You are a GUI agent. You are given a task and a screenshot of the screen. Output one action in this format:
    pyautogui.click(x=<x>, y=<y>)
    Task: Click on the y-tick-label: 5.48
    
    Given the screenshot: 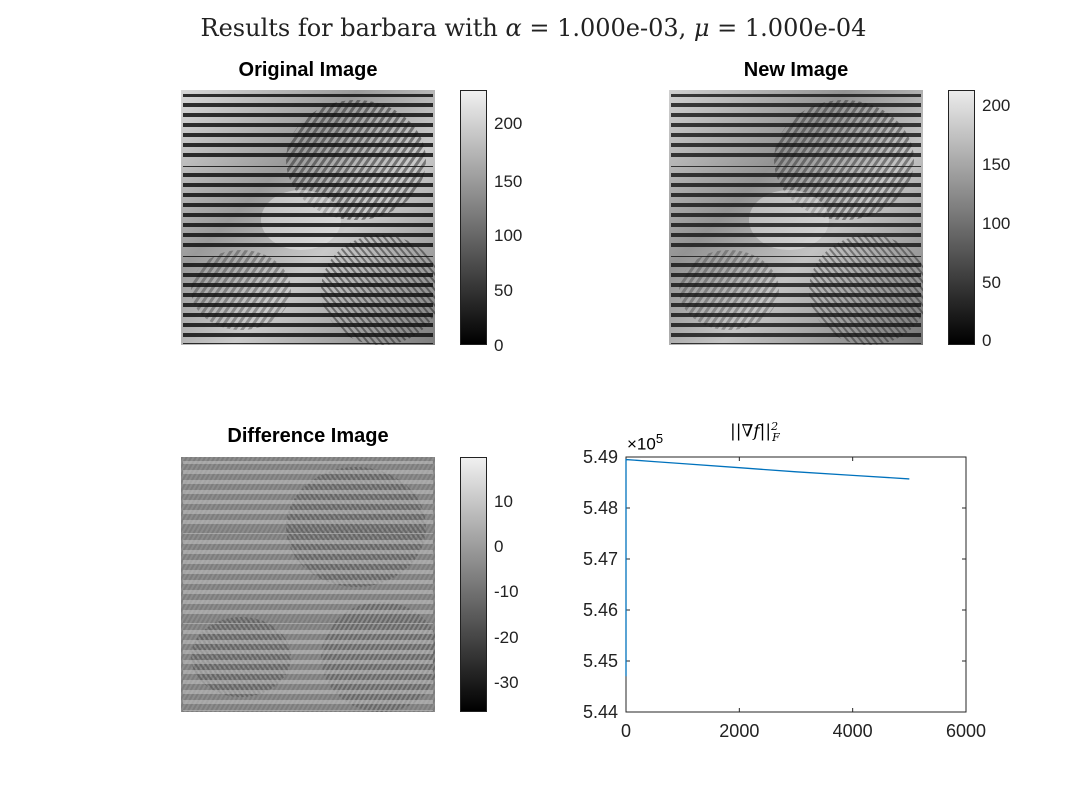 What is the action you would take?
    pyautogui.click(x=600, y=508)
    